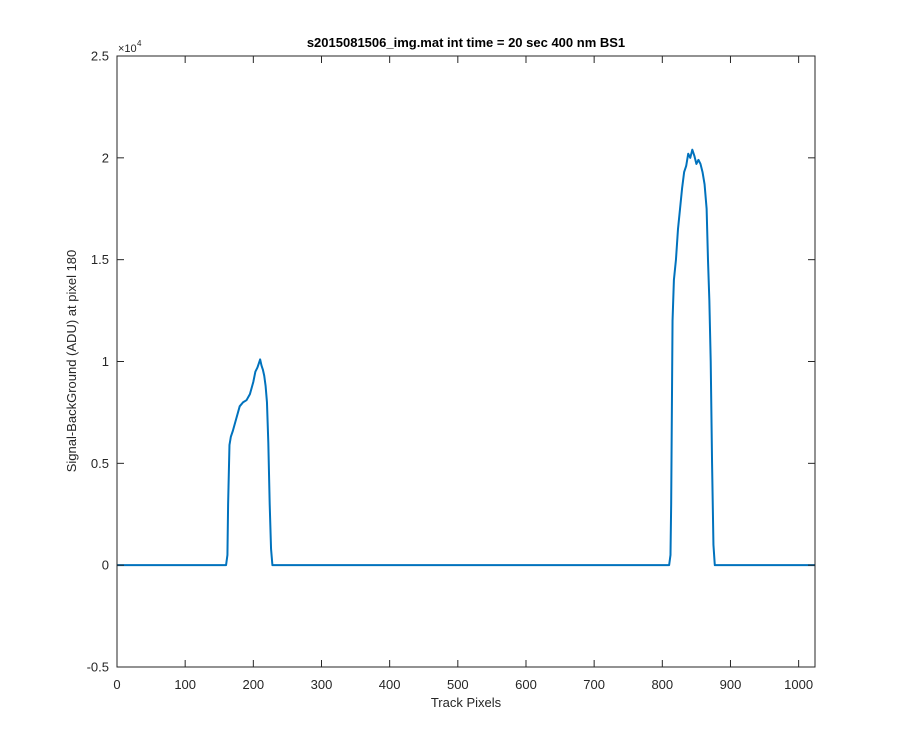 This screenshot has height=750, width=900. Describe the element at coordinates (105, 157) in the screenshot. I see `y-tick-label: 2` at that location.